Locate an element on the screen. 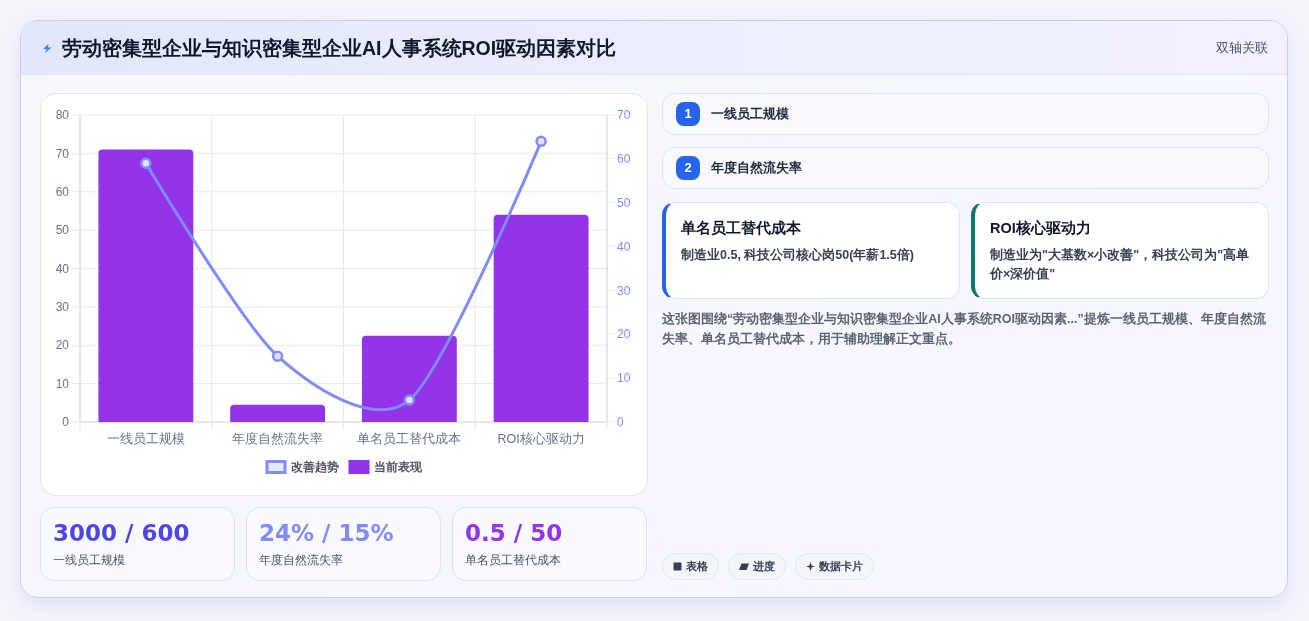  y2-tick-label: 20 is located at coordinates (624, 334).